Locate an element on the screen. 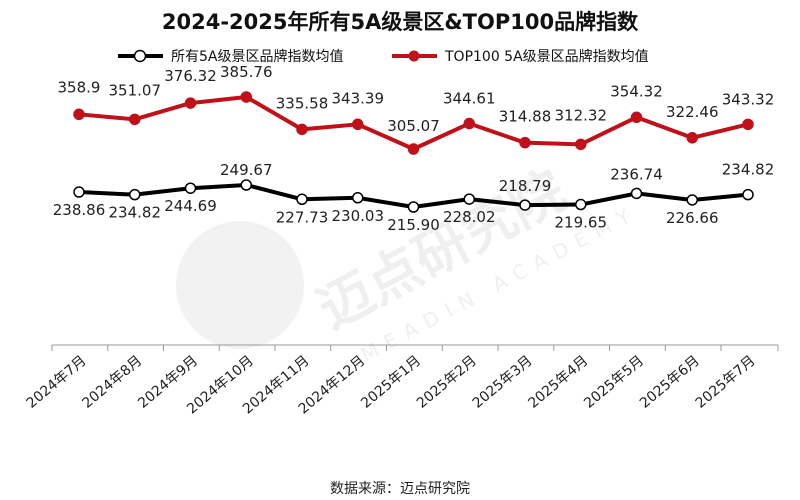  legend-label-series-1: 所有5A级景区品牌指数均值 is located at coordinates (257, 56).